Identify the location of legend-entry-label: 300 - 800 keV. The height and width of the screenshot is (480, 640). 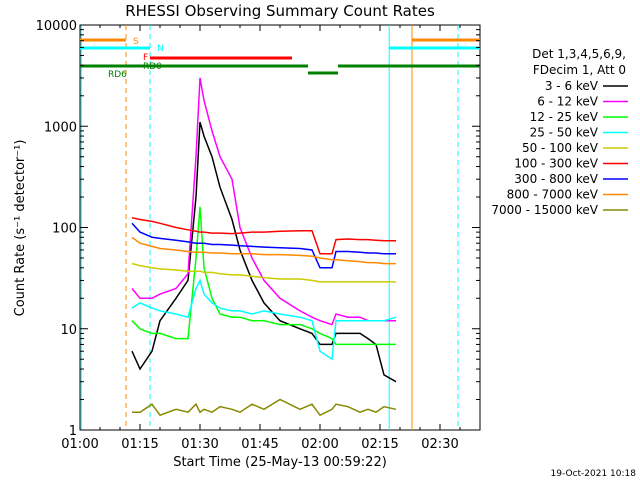
(556, 179).